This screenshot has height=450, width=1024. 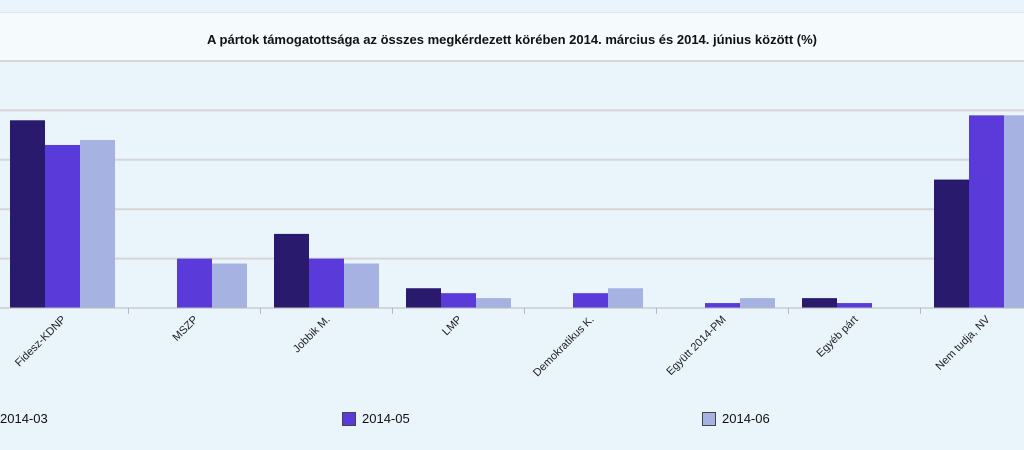 I want to click on legend-label: 2014-05, so click(x=386, y=418).